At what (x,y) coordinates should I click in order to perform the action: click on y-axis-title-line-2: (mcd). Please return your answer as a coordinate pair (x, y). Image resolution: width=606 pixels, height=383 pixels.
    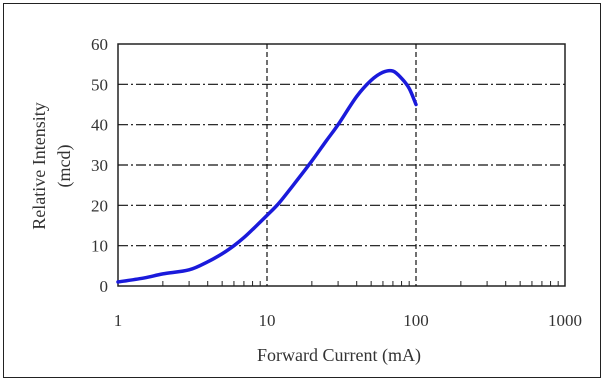
    Looking at the image, I should click on (64, 166).